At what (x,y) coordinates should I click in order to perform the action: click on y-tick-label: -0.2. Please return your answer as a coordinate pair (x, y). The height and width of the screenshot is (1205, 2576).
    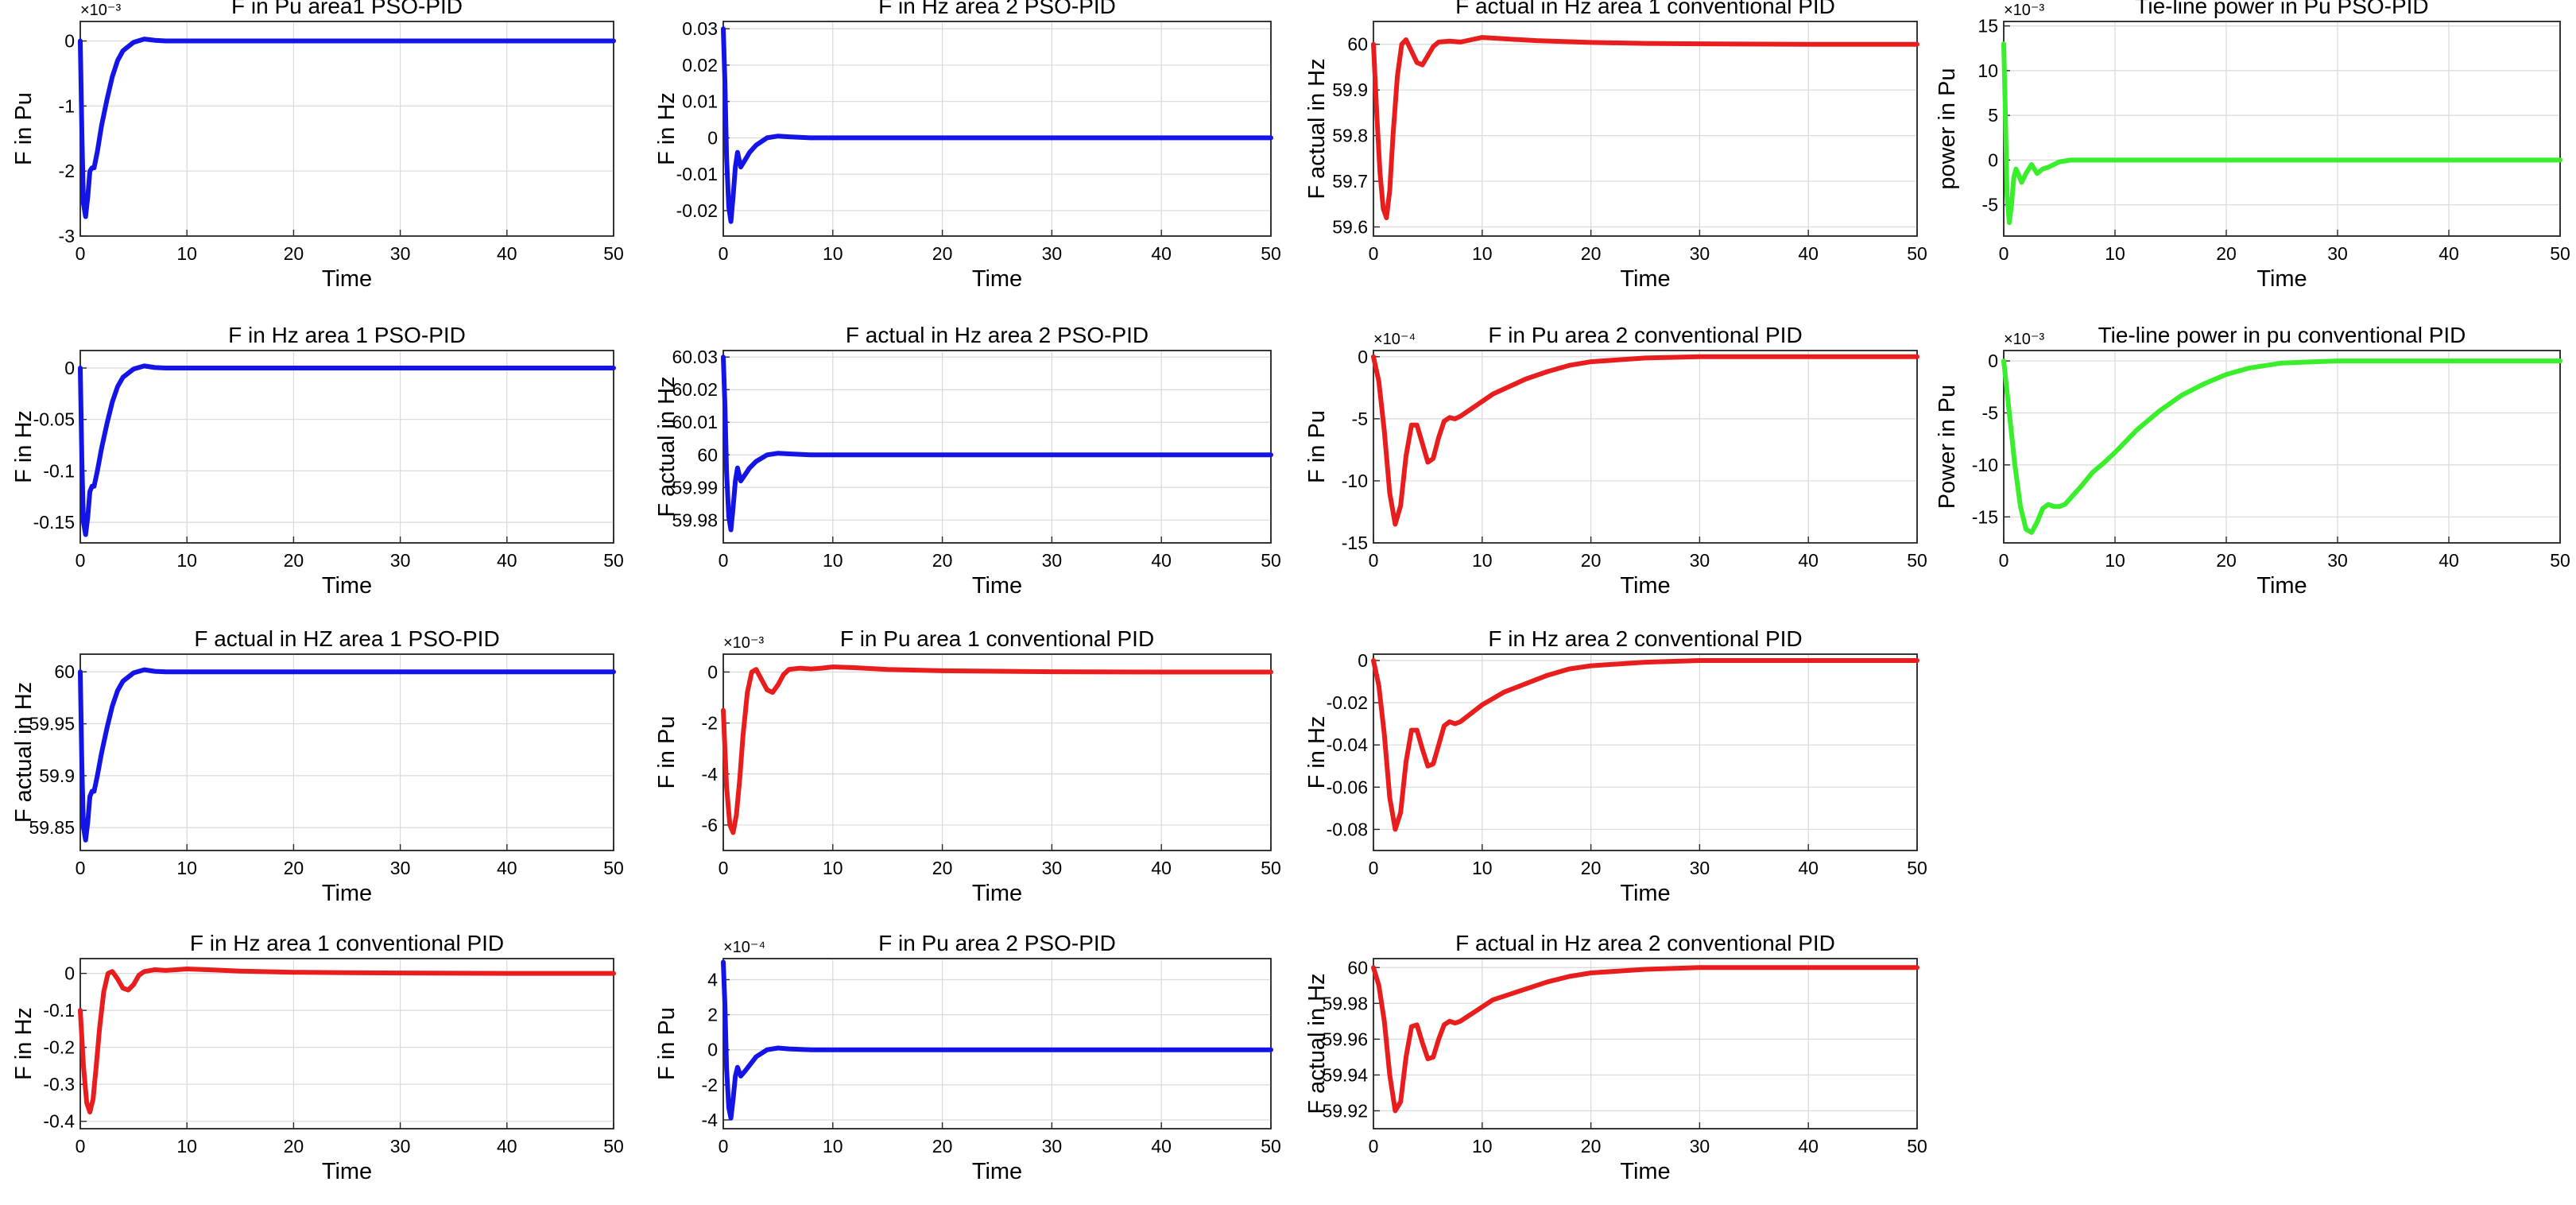
    Looking at the image, I should click on (59, 1047).